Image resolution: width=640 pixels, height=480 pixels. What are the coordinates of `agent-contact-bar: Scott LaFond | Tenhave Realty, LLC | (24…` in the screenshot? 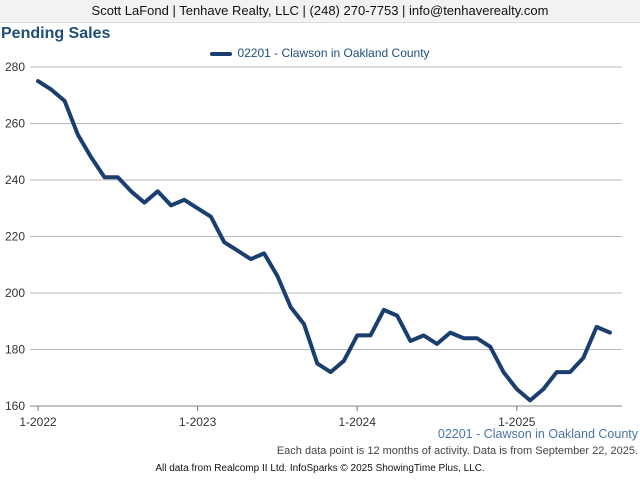 It's located at (320, 11).